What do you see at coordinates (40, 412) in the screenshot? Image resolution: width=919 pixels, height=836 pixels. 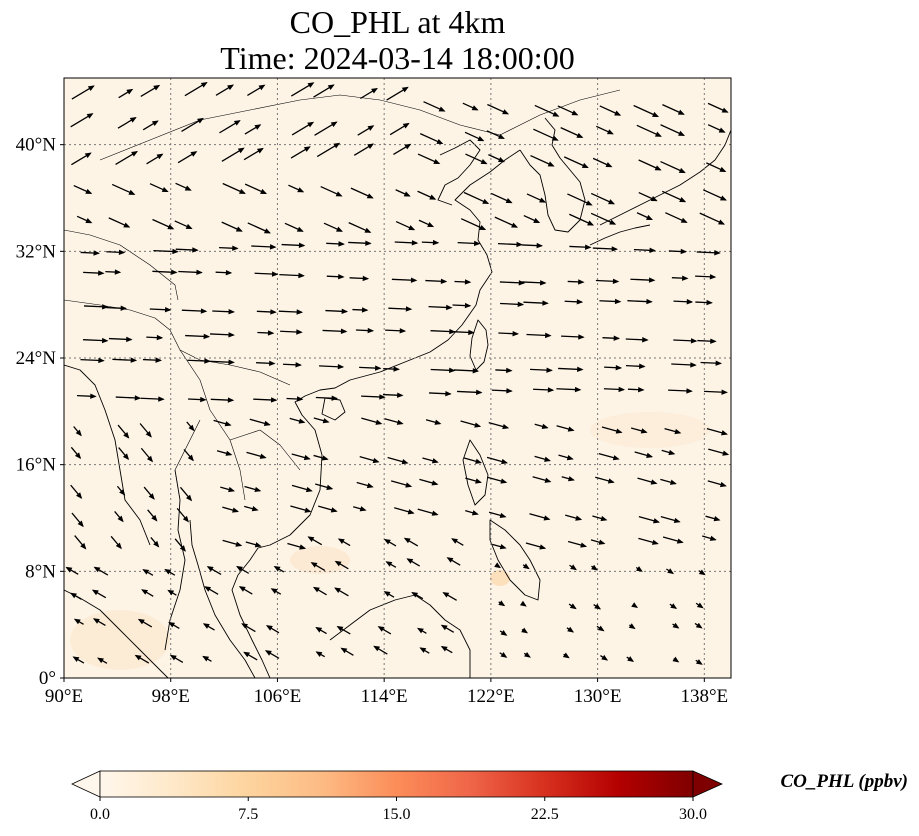 I see `latitude-axis: 0° 8°N 16°N 24°N 32°N 40°N` at bounding box center [40, 412].